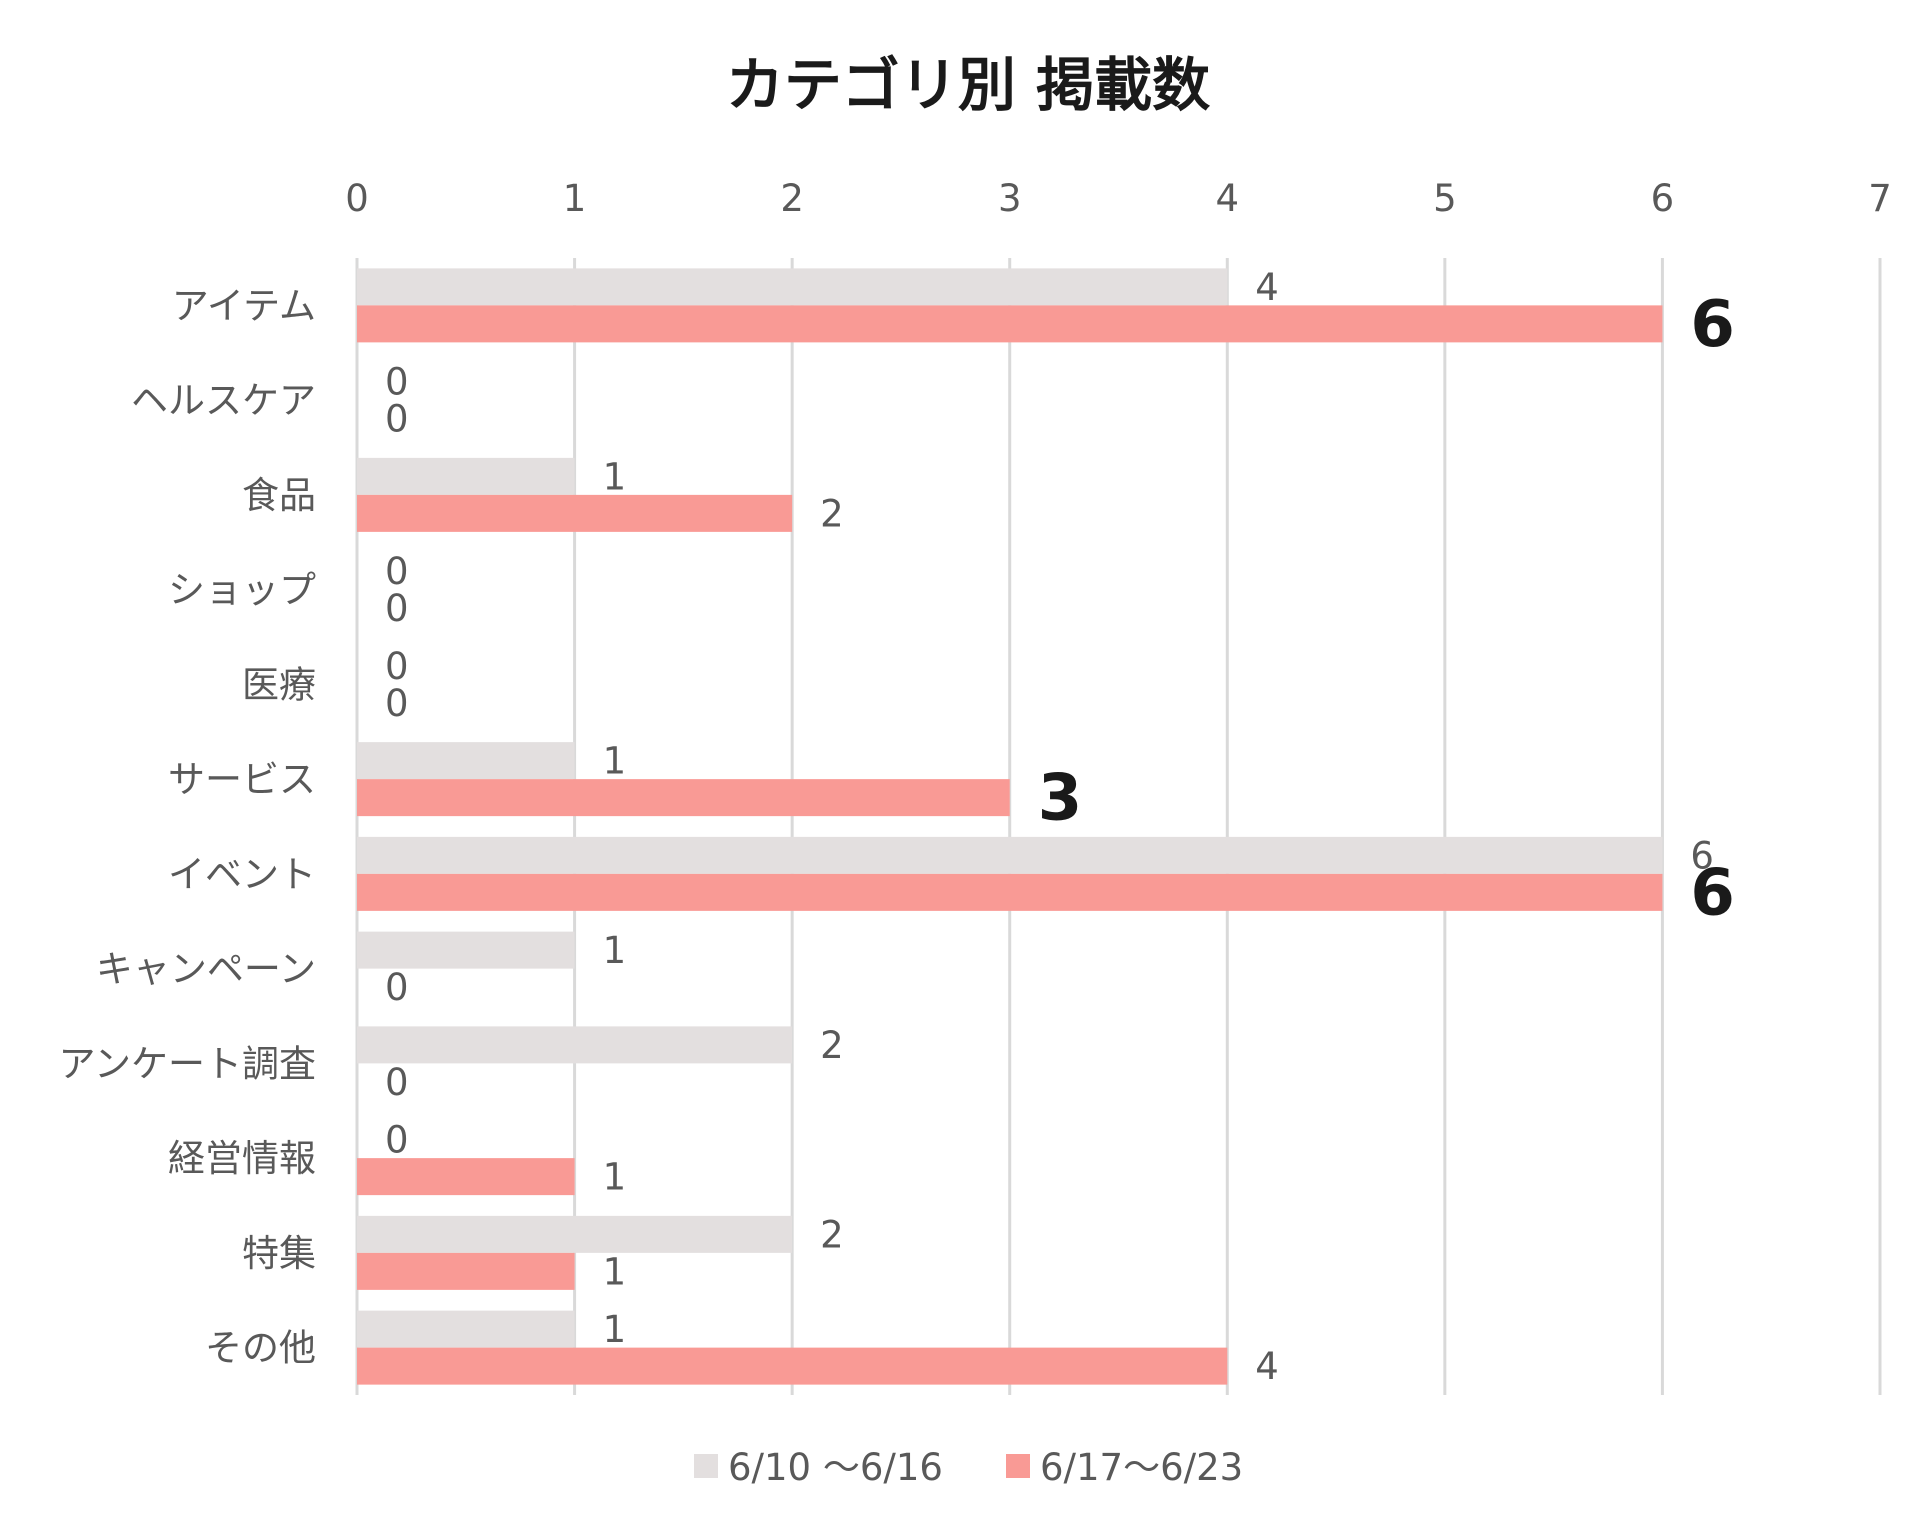  What do you see at coordinates (242, 779) in the screenshot?
I see `category-label: サービス` at bounding box center [242, 779].